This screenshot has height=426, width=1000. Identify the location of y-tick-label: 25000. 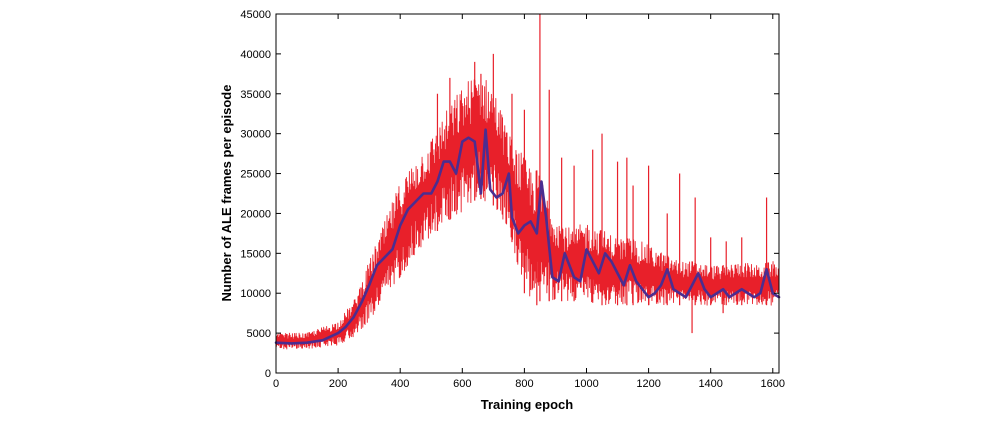
(255, 175).